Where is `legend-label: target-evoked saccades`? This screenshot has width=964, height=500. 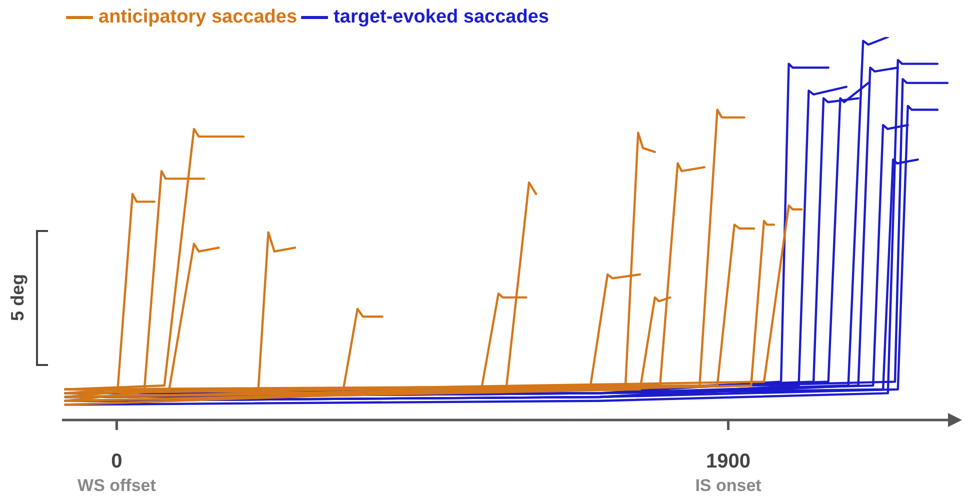
legend-label: target-evoked saccades is located at coordinates (441, 17).